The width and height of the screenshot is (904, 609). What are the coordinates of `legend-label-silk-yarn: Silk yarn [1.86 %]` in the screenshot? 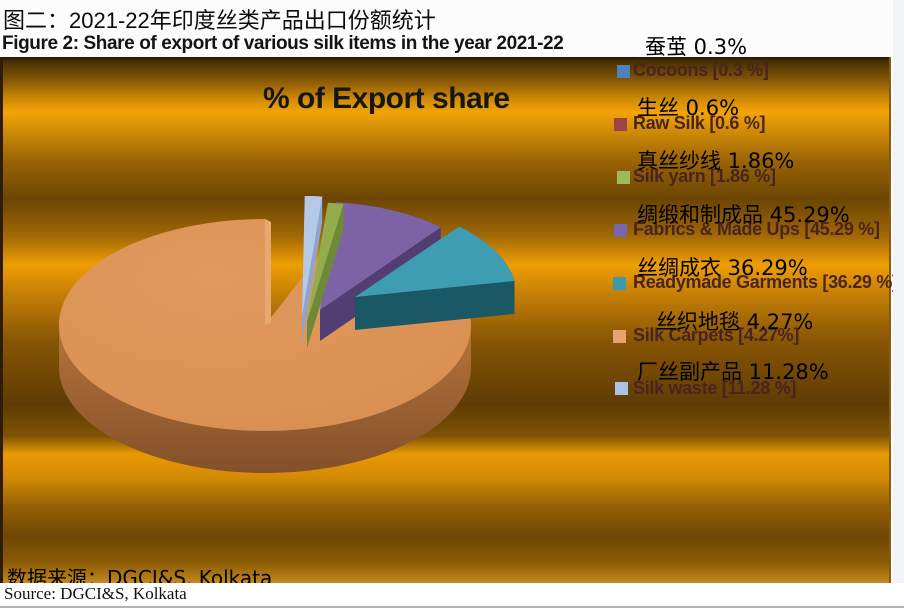 It's located at (704, 176).